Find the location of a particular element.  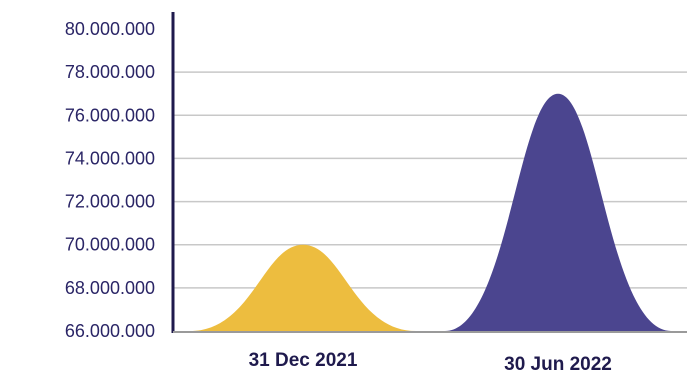

y-tick-label: 72.000.000 is located at coordinates (110, 202).